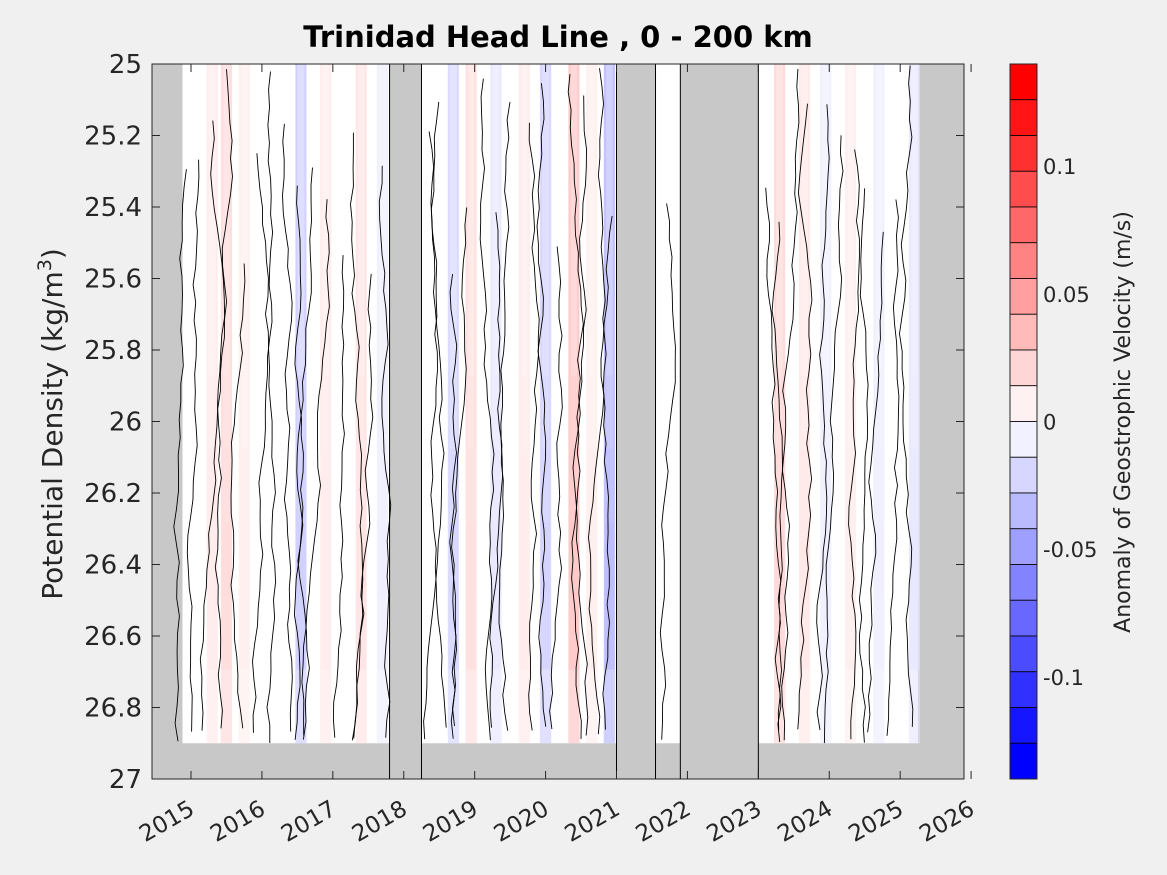 The width and height of the screenshot is (1167, 875). I want to click on y-tick-label: 25.6, so click(113, 280).